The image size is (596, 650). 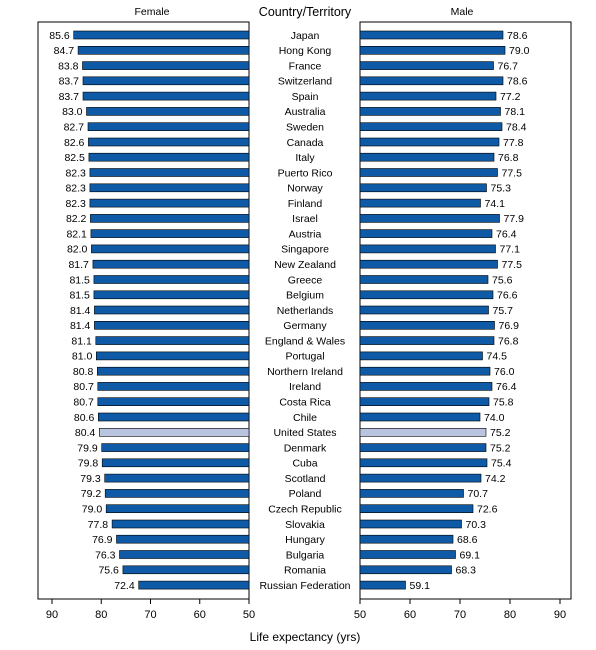 What do you see at coordinates (83, 387) in the screenshot?
I see `female-value-label: 80.7` at bounding box center [83, 387].